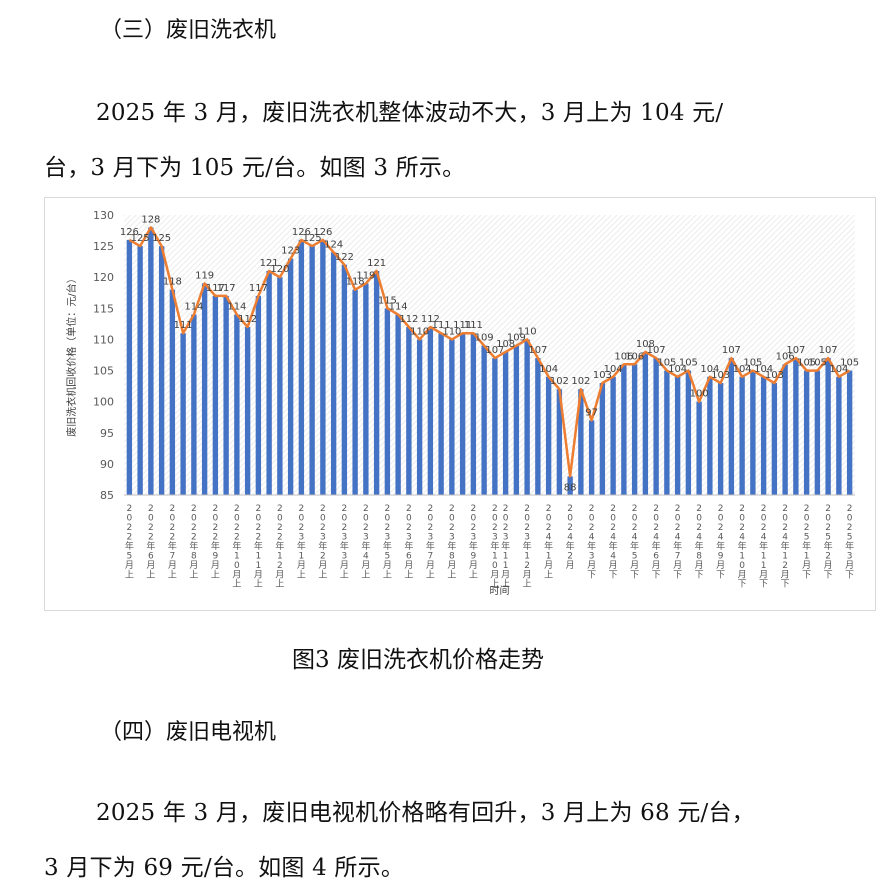  Describe the element at coordinates (699, 542) in the screenshot. I see `x-tick-label: 2 0 2 4 年 8 月下` at that location.